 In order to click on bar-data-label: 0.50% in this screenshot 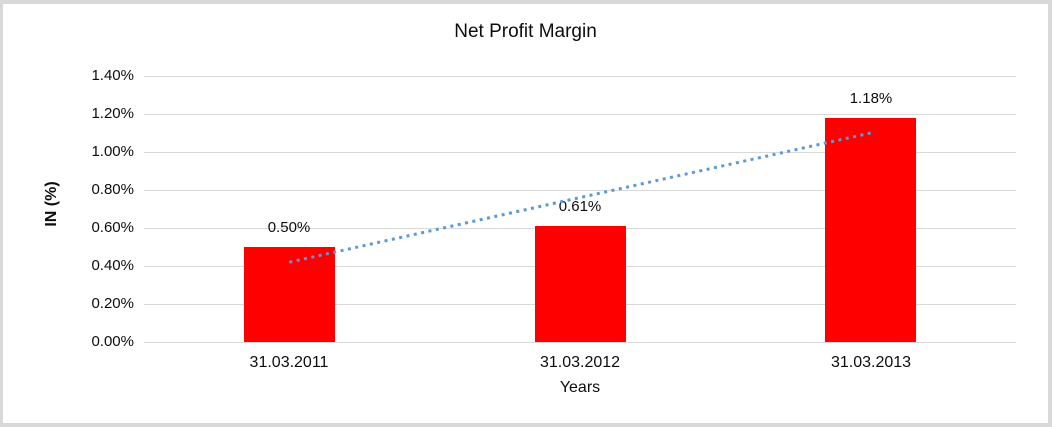, I will do `click(289, 227)`.